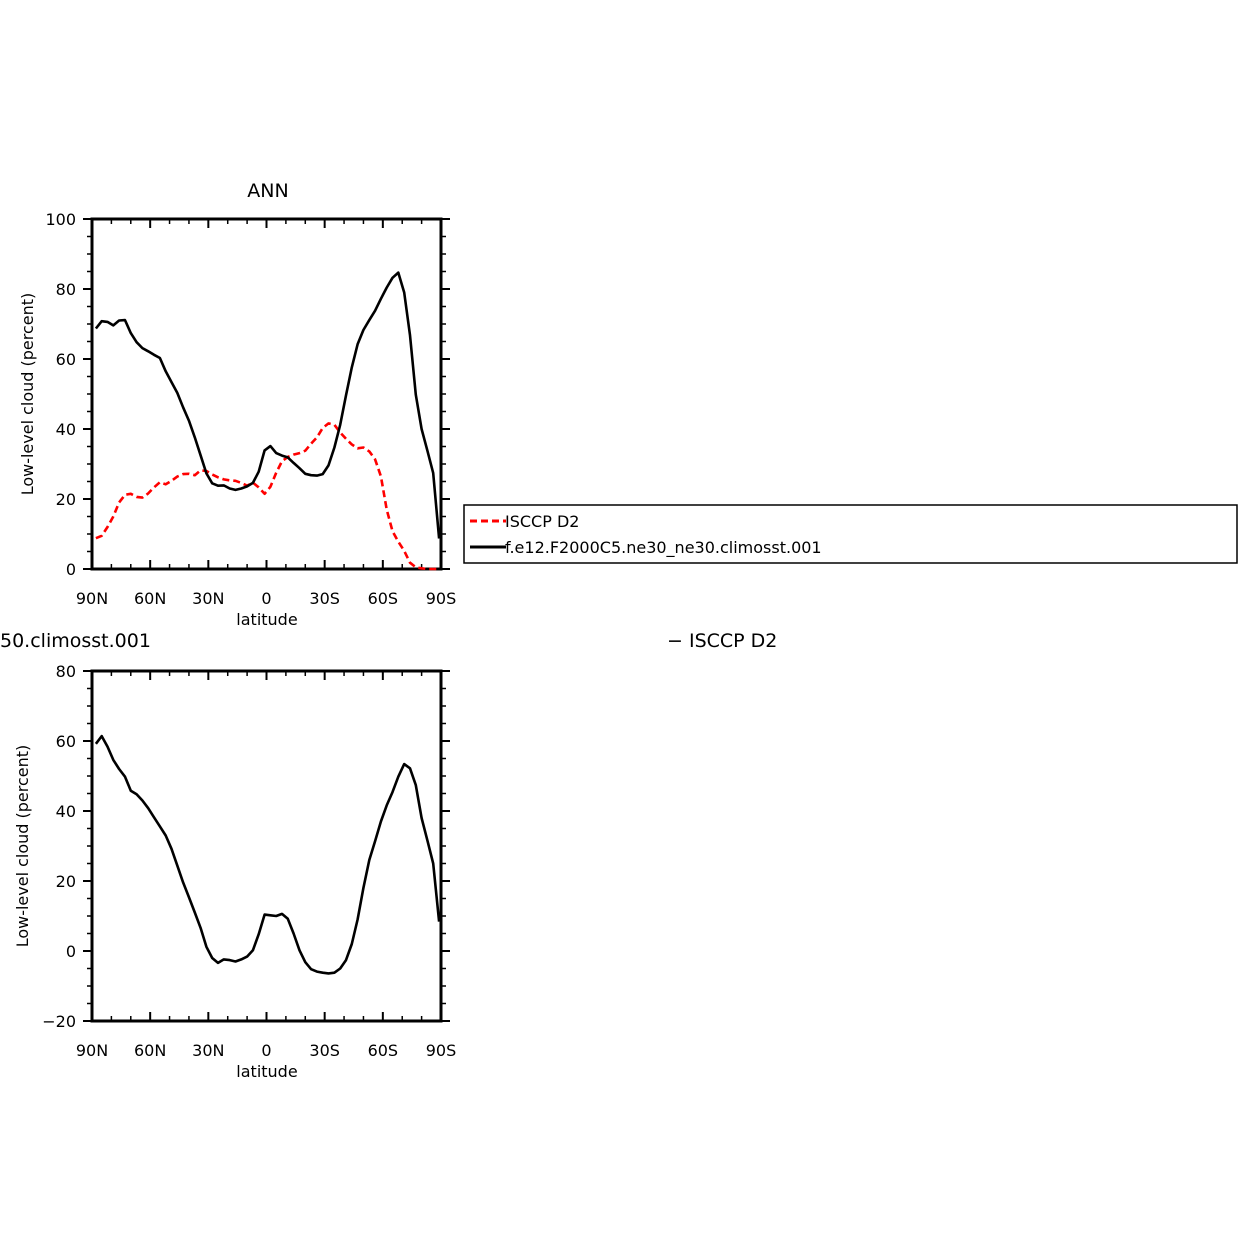  Describe the element at coordinates (60, 394) in the screenshot. I see `y-tick-labels: 0 20 40 60 80 100` at that location.